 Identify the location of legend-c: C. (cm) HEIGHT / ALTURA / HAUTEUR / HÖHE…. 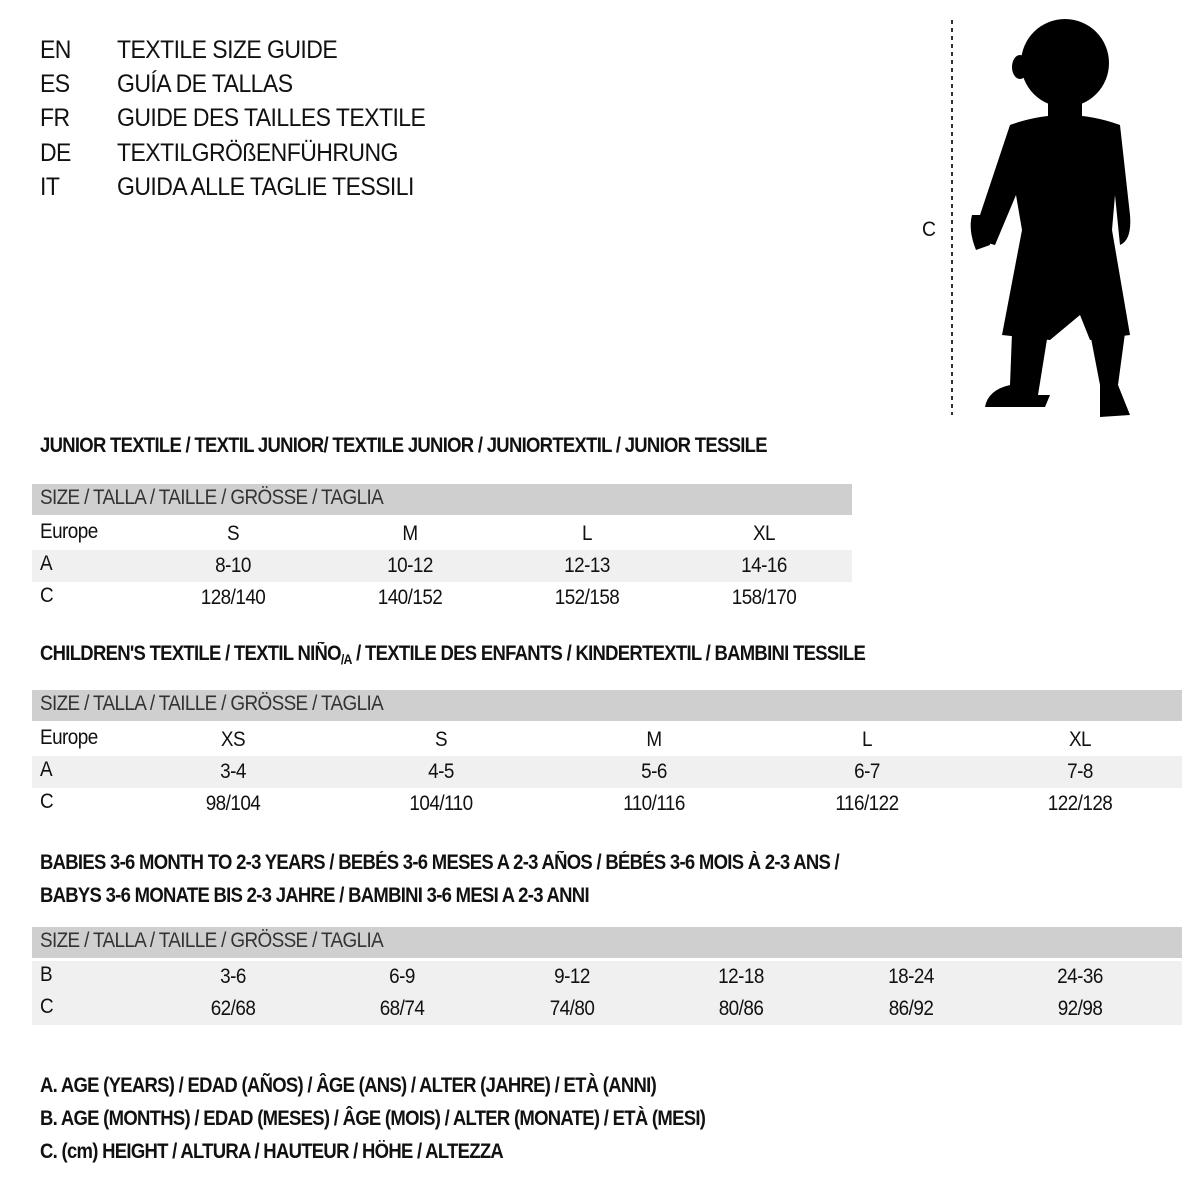
(272, 1151).